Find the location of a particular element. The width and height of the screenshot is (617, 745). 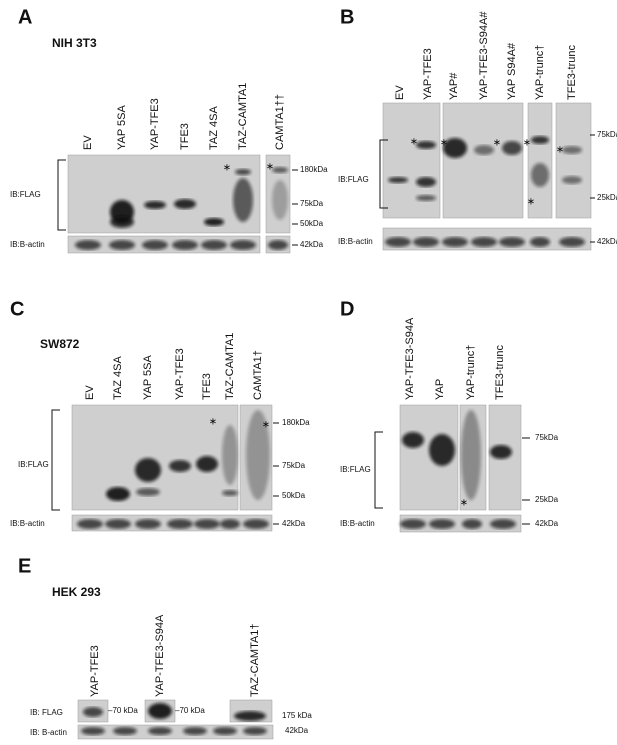

panel-label: C is located at coordinates (17, 309).